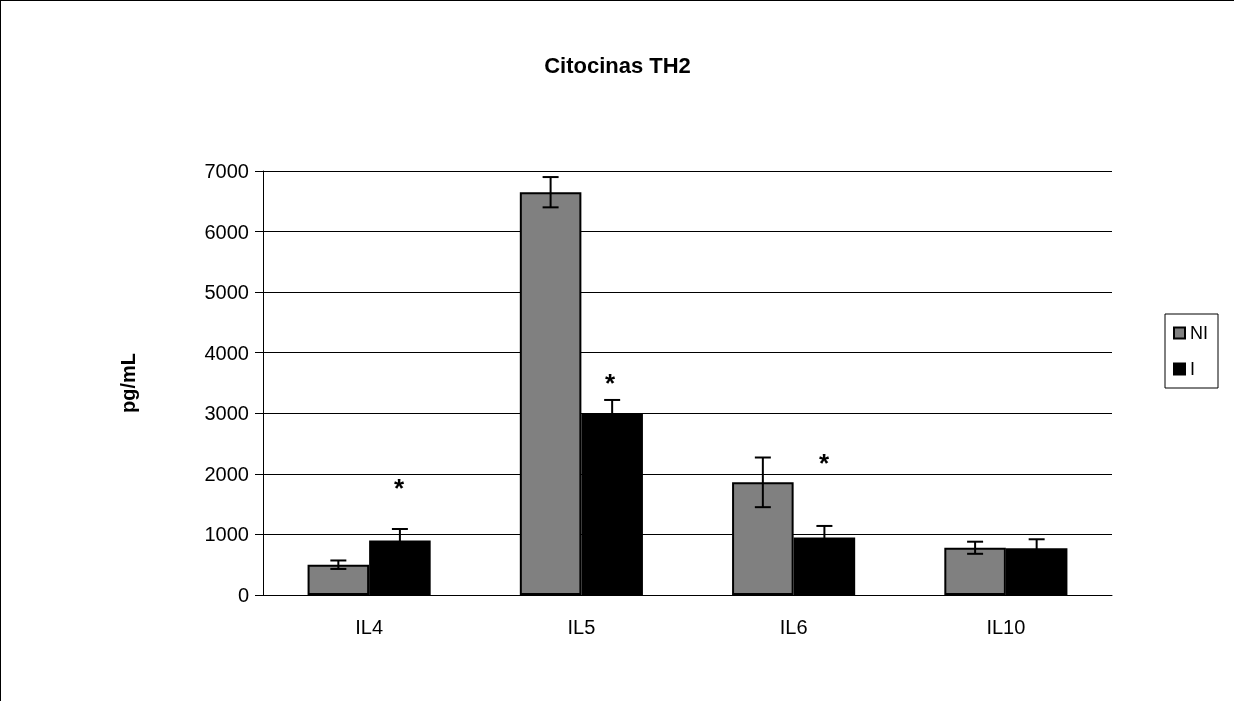 The width and height of the screenshot is (1236, 701). What do you see at coordinates (128, 383) in the screenshot?
I see `y-axis-title: pg/mL` at bounding box center [128, 383].